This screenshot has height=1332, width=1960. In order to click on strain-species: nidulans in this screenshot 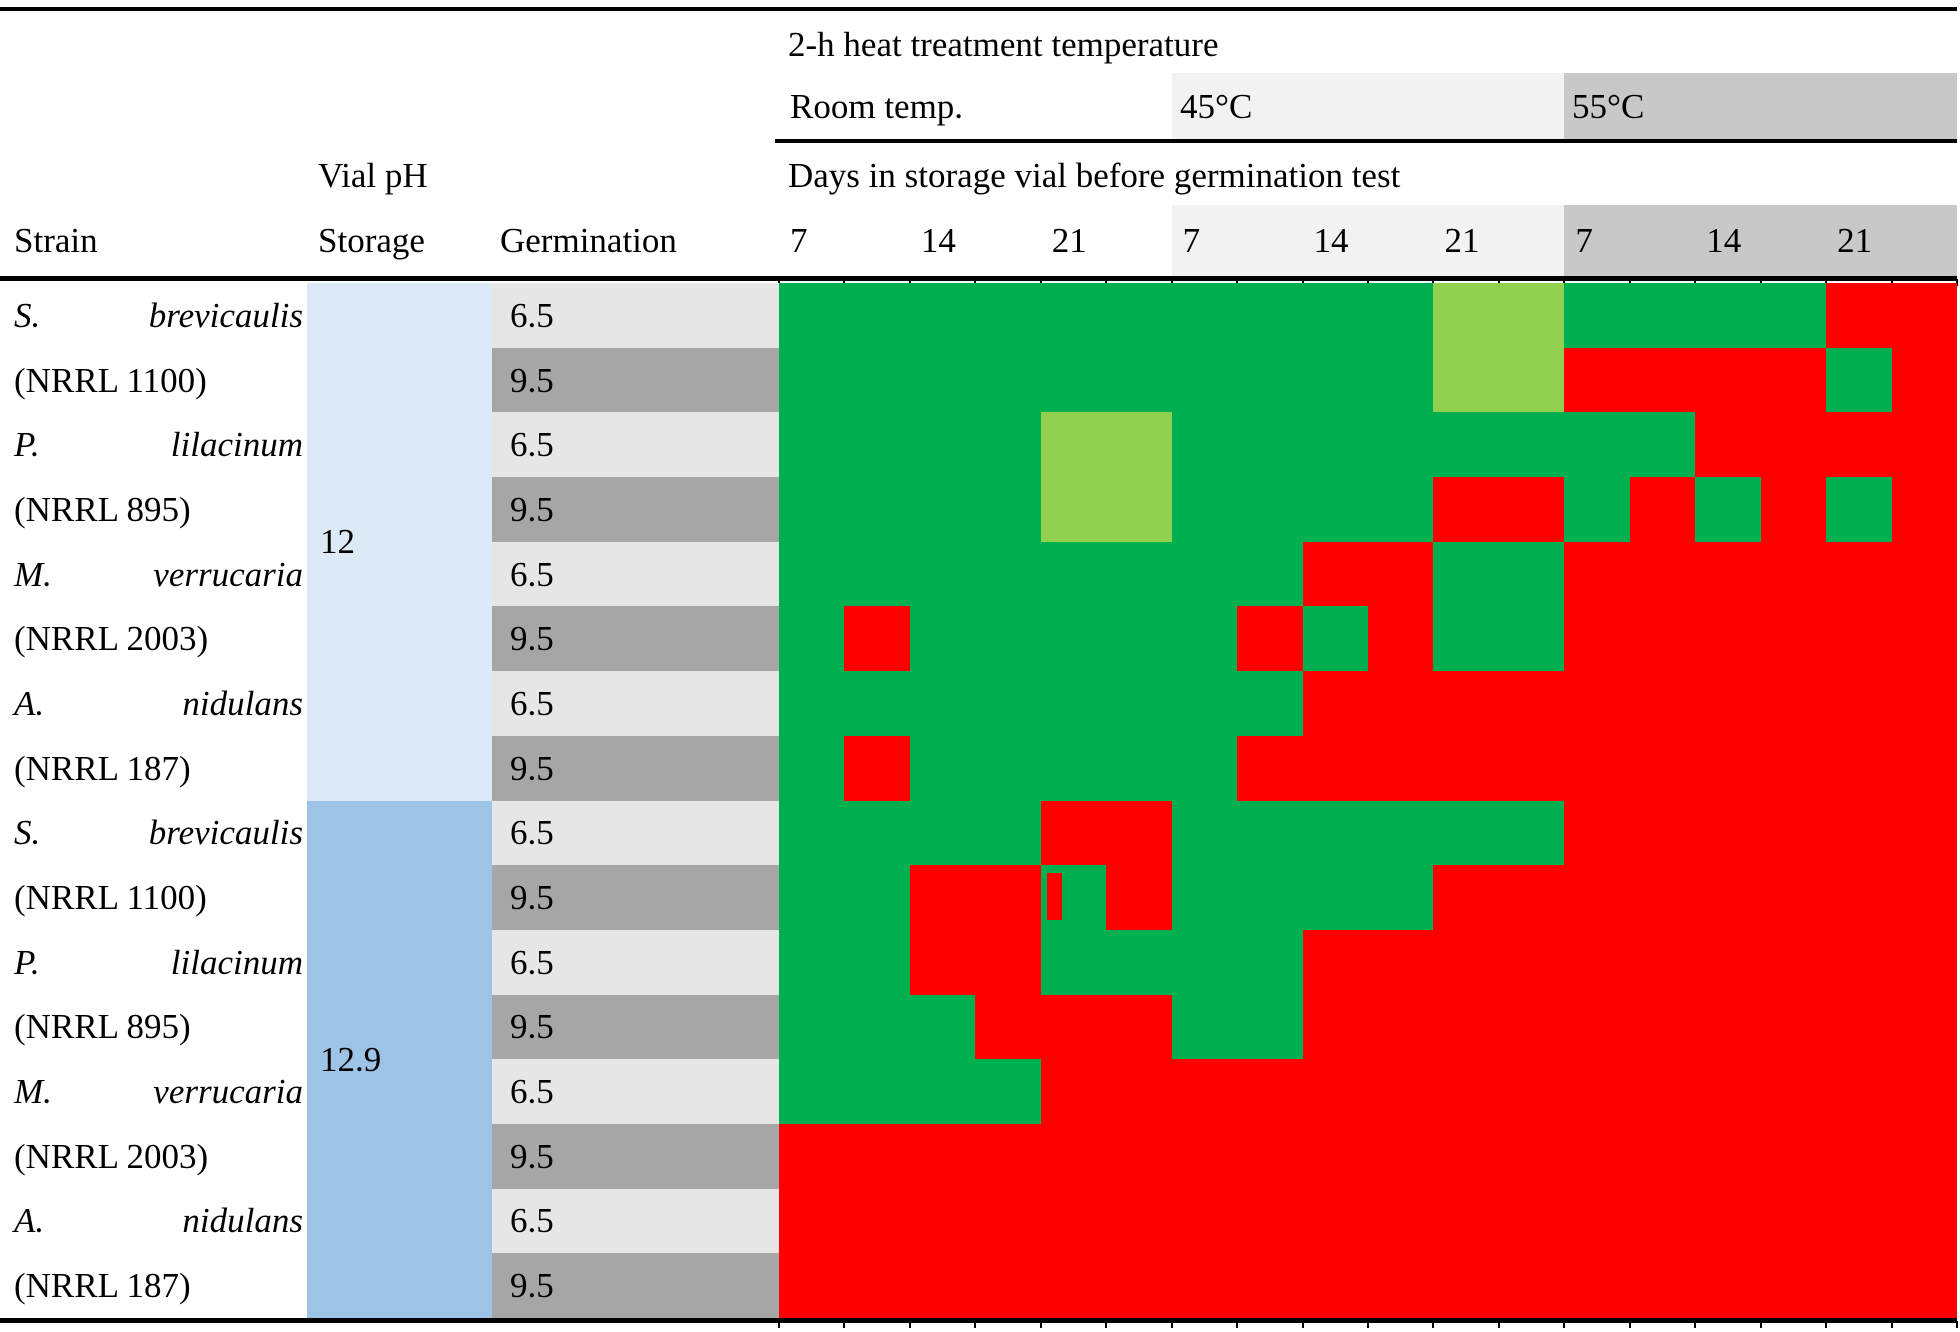, I will do `click(242, 1221)`.